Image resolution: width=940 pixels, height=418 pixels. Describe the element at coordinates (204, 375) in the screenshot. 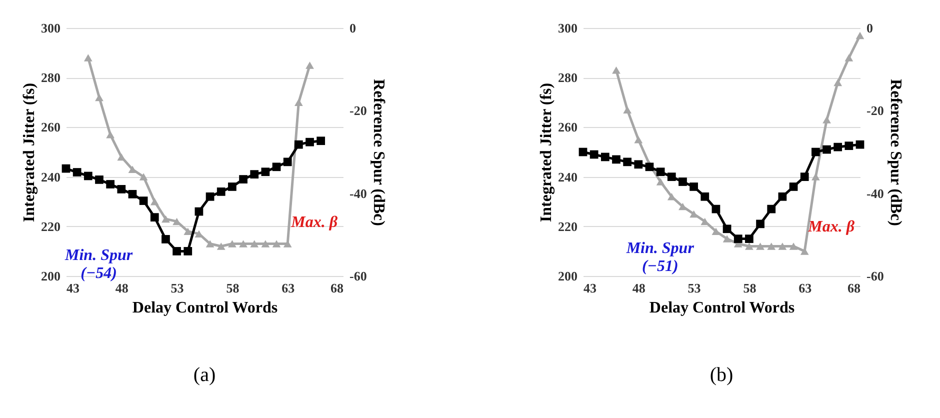

I see `text: (a)` at that location.